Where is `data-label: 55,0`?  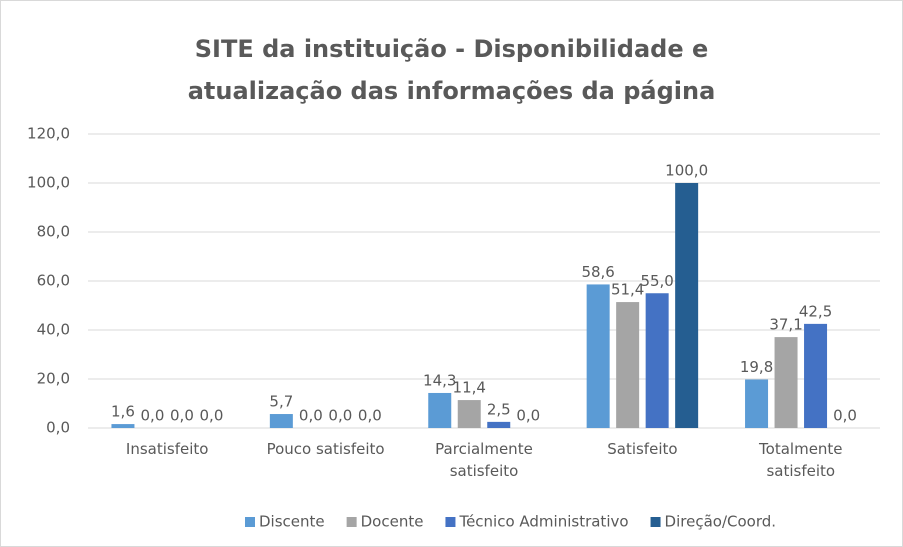
data-label: 55,0 is located at coordinates (656, 281).